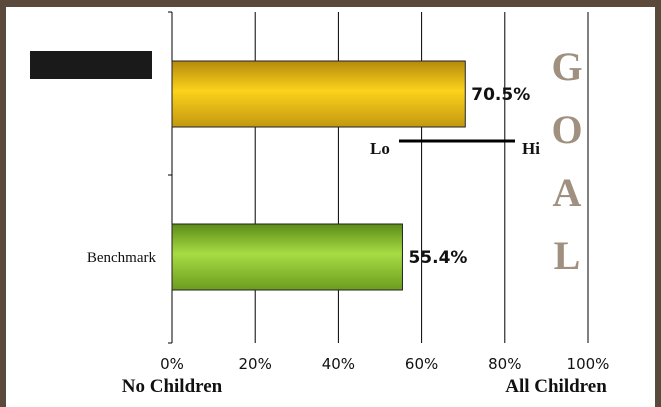  I want to click on goal-letter: G, so click(566, 66).